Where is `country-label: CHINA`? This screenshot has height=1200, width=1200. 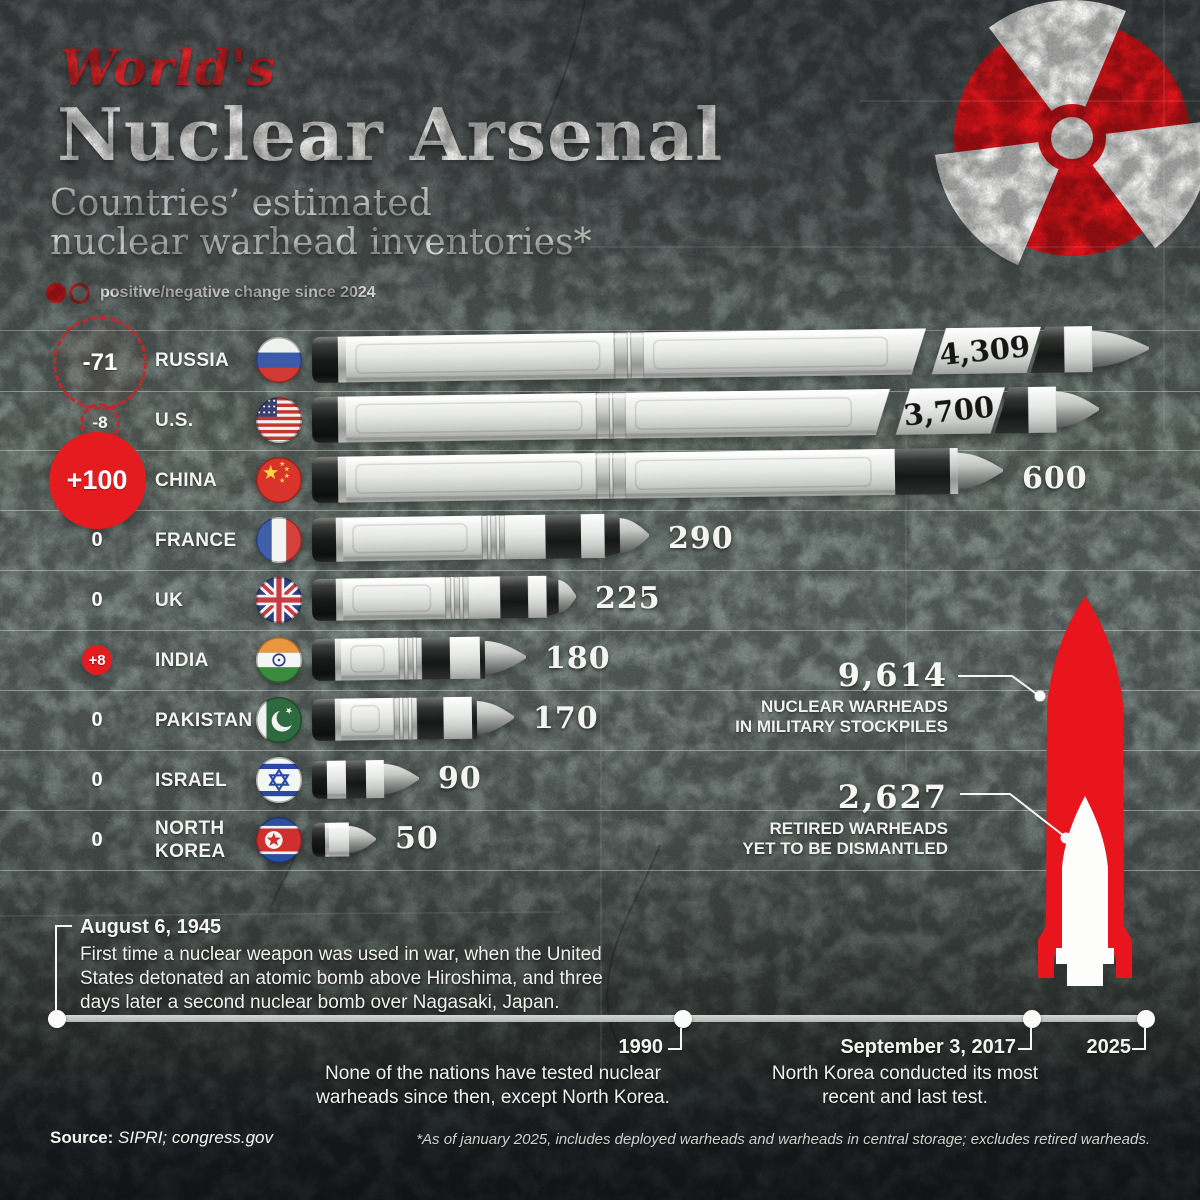 country-label: CHINA is located at coordinates (186, 480).